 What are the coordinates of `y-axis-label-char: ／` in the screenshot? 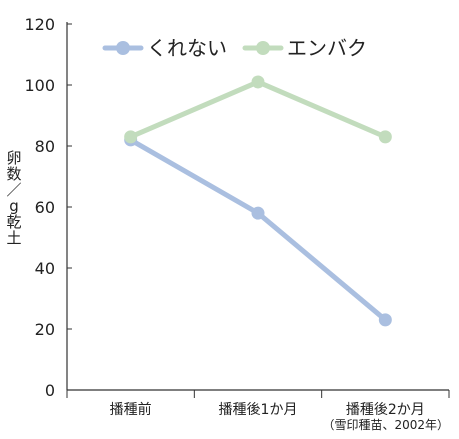 It's located at (14, 190).